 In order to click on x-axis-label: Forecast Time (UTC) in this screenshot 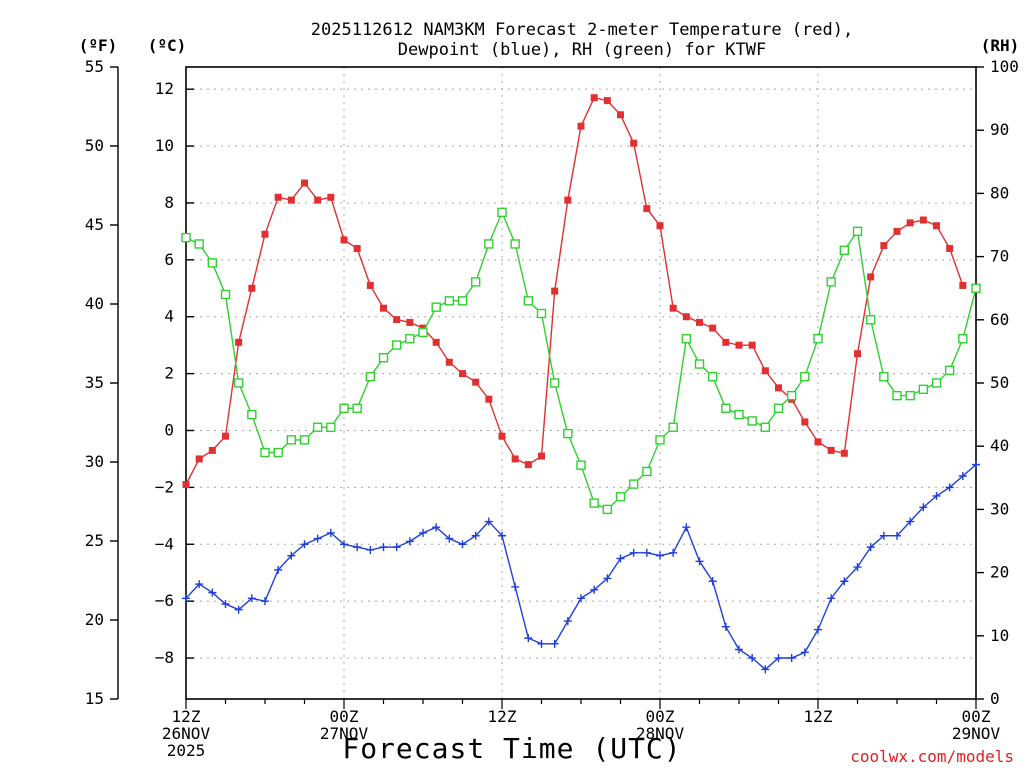, I will do `click(511, 748)`.